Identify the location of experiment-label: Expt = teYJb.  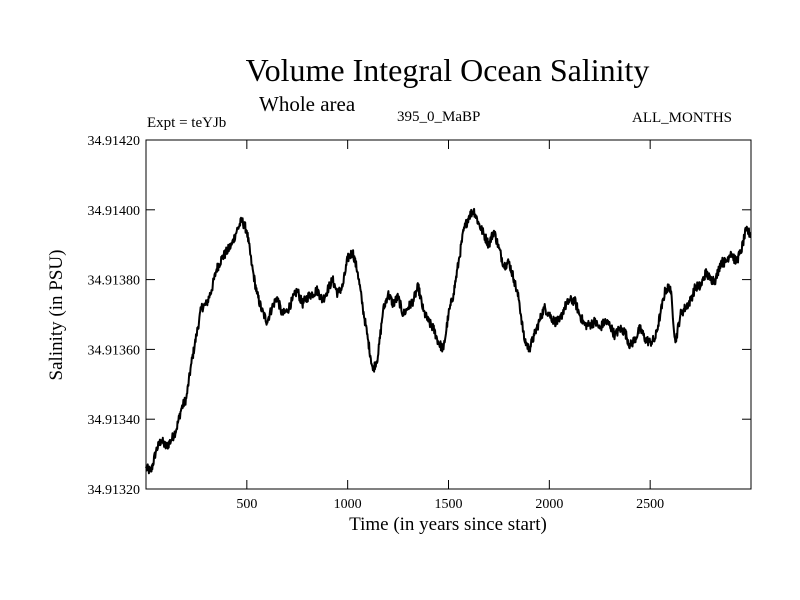
(187, 123).